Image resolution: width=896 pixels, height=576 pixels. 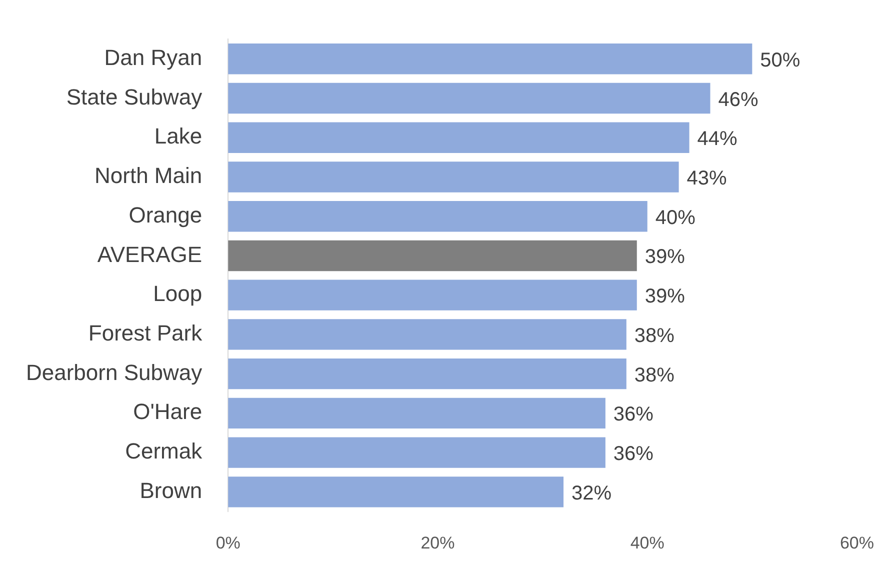 What do you see at coordinates (228, 542) in the screenshot?
I see `x-tick-label: 0%` at bounding box center [228, 542].